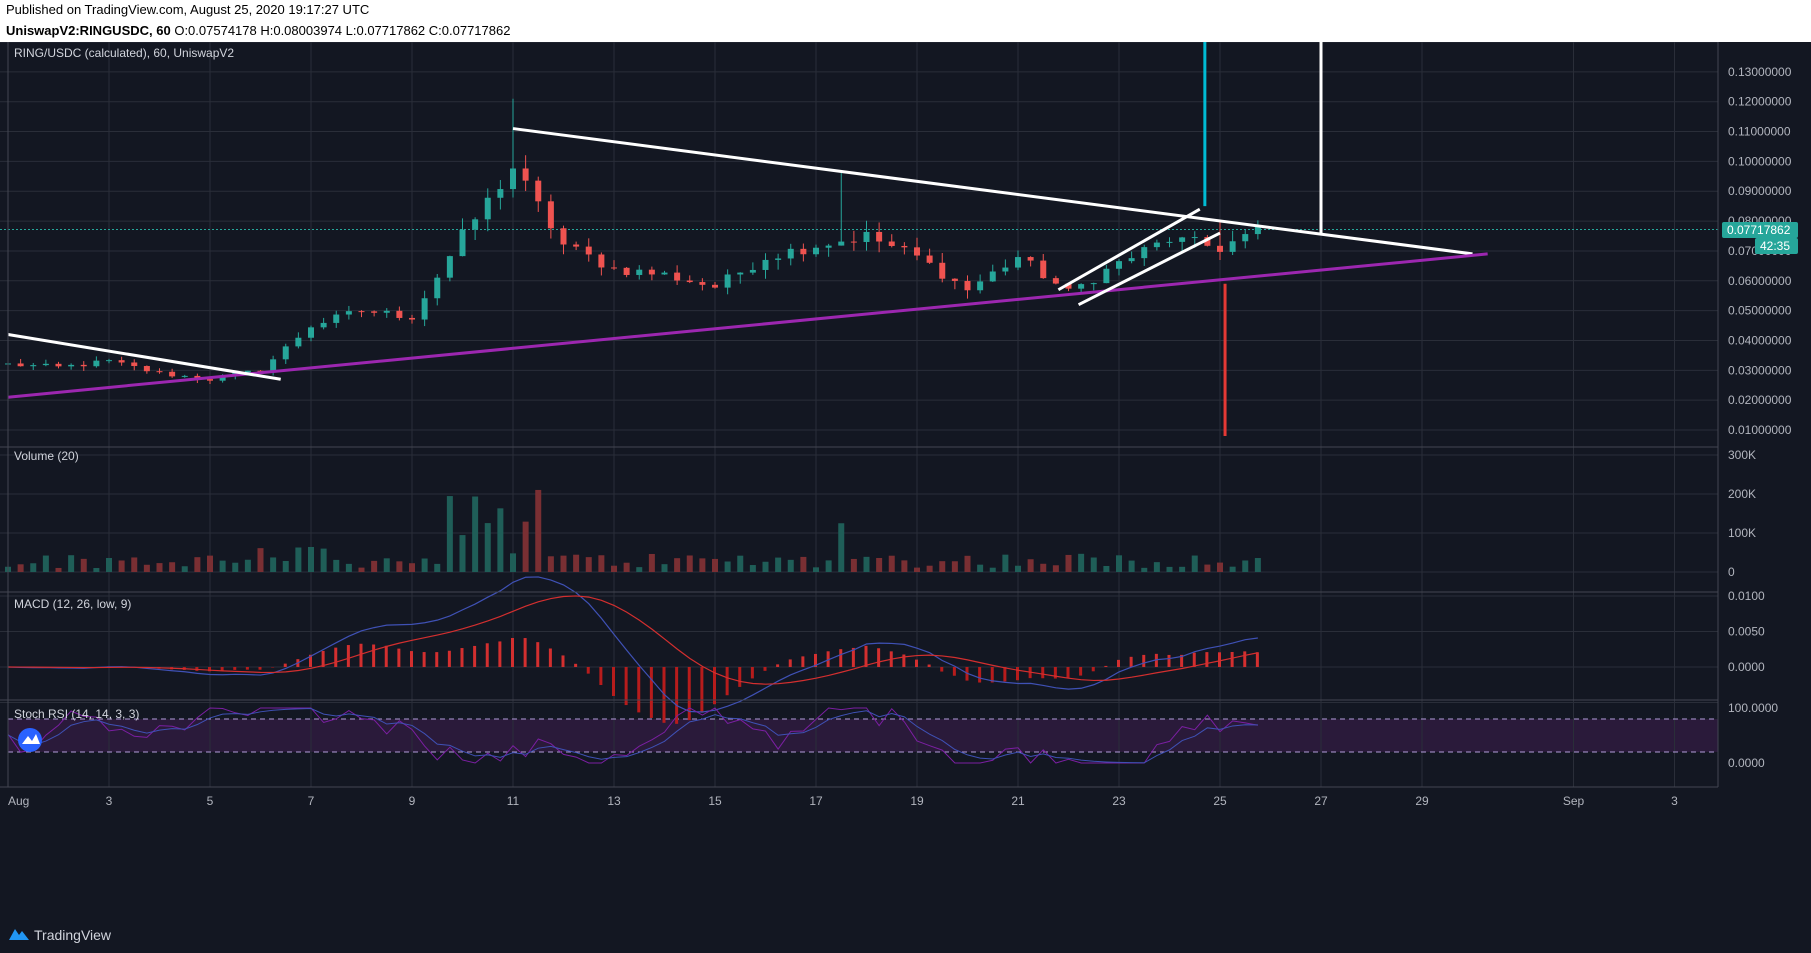 This screenshot has height=953, width=1811. I want to click on countdown-label: 42:35, so click(1775, 246).